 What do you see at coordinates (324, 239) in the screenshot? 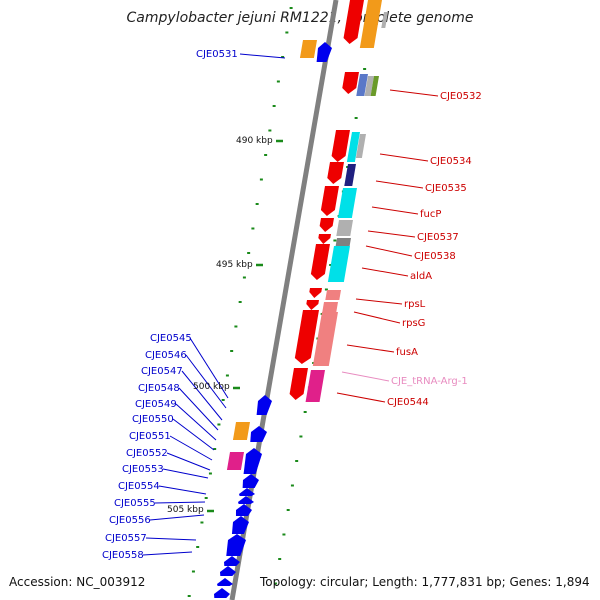
I see `gene-arrow-CJE0538` at bounding box center [324, 239].